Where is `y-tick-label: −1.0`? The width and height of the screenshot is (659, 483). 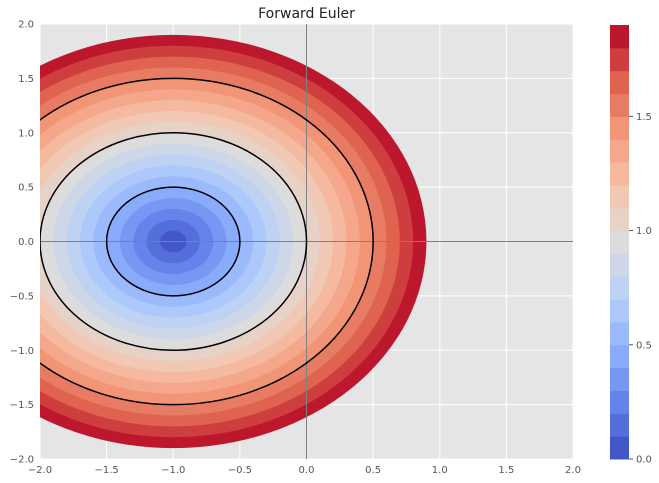 y-tick-label: −1.0 is located at coordinates (22, 351).